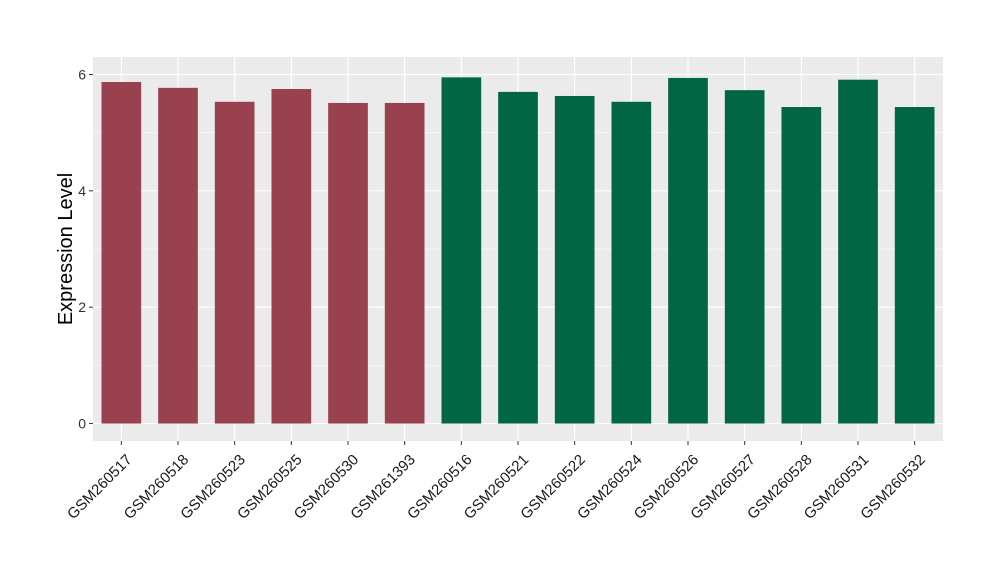 Image resolution: width=1000 pixels, height=580 pixels. Describe the element at coordinates (574, 259) in the screenshot. I see `bar-gsm260522` at that location.